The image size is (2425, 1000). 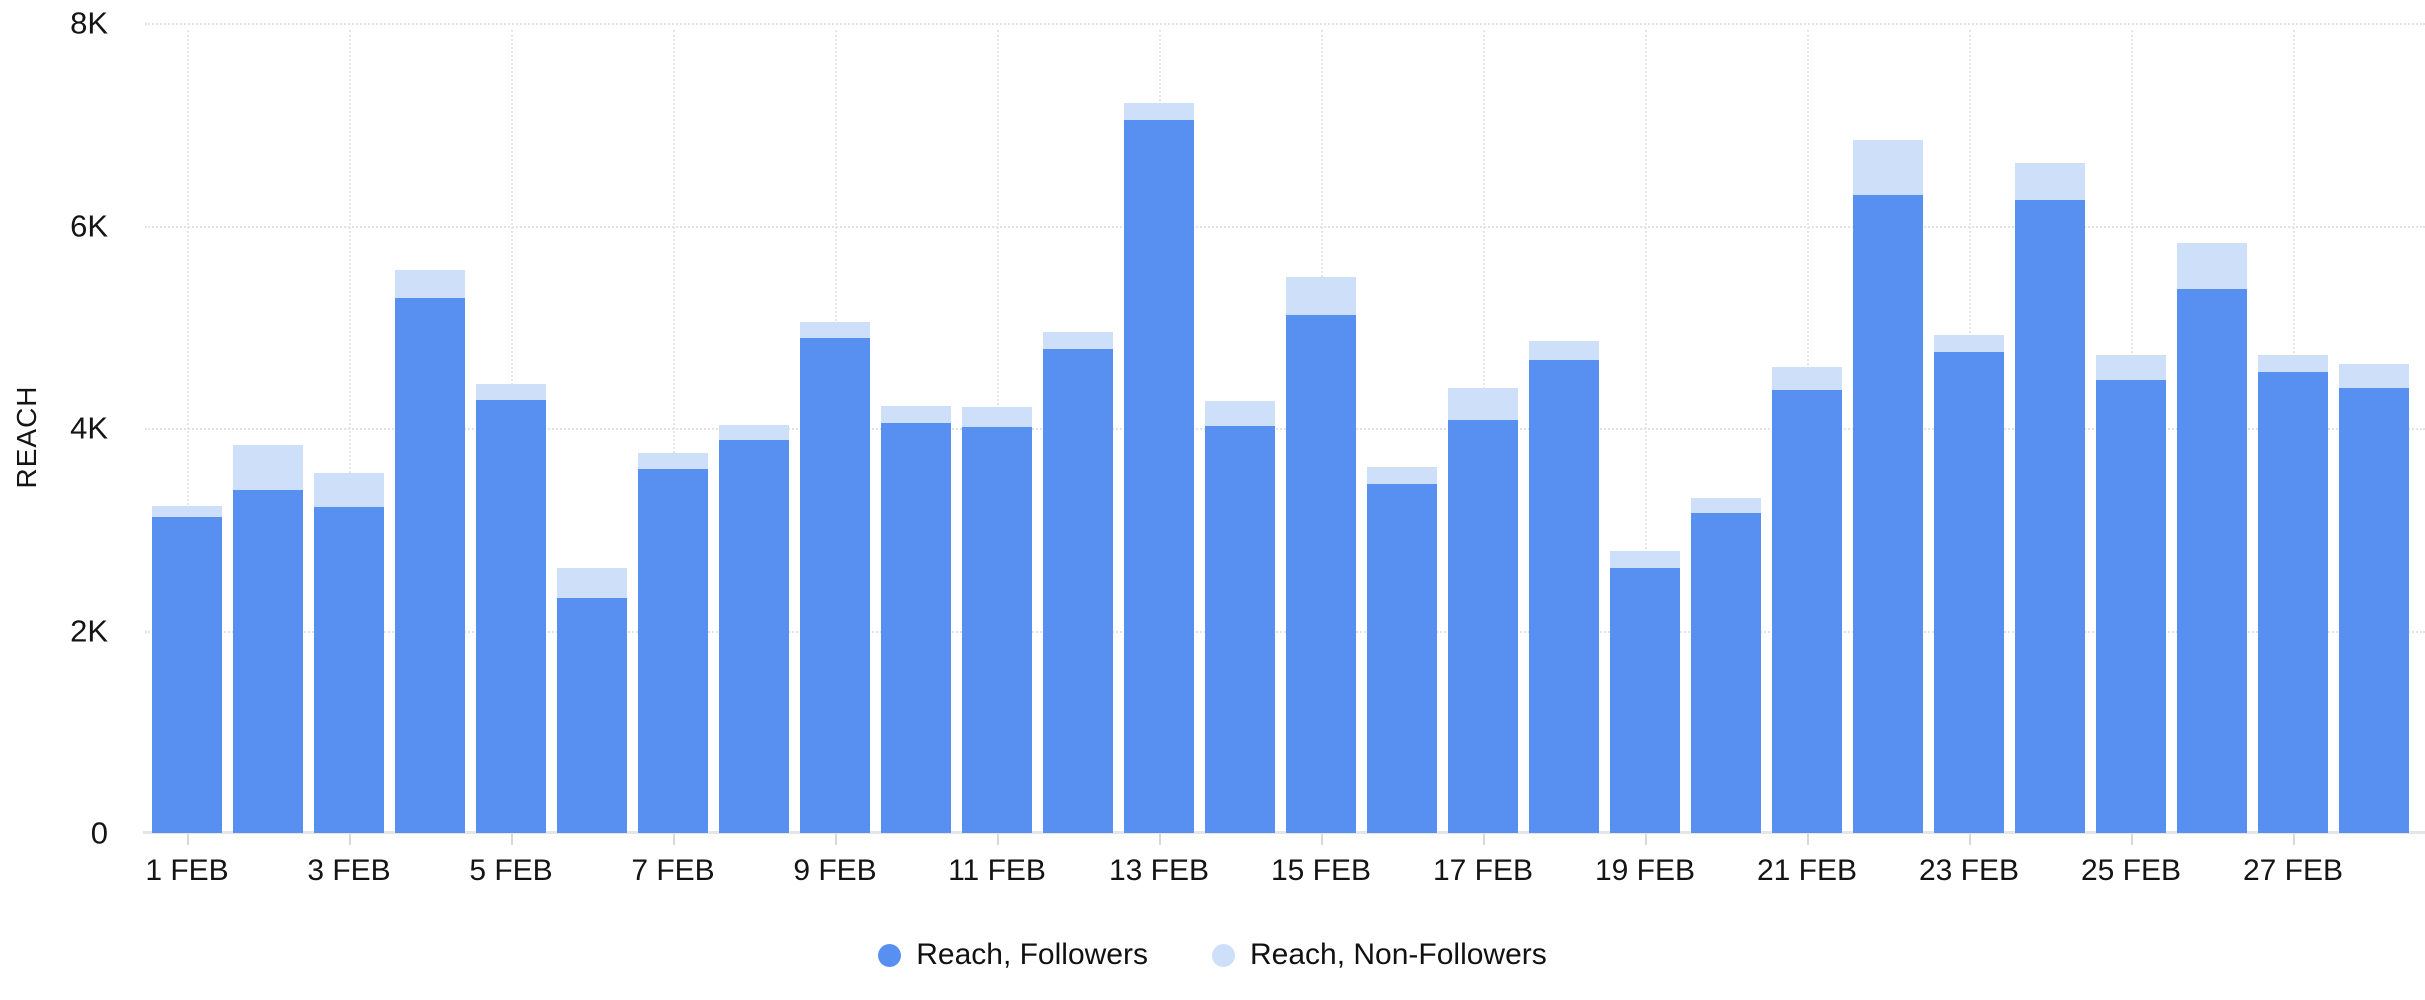 What do you see at coordinates (187, 428) in the screenshot?
I see `bar-1 FEB` at bounding box center [187, 428].